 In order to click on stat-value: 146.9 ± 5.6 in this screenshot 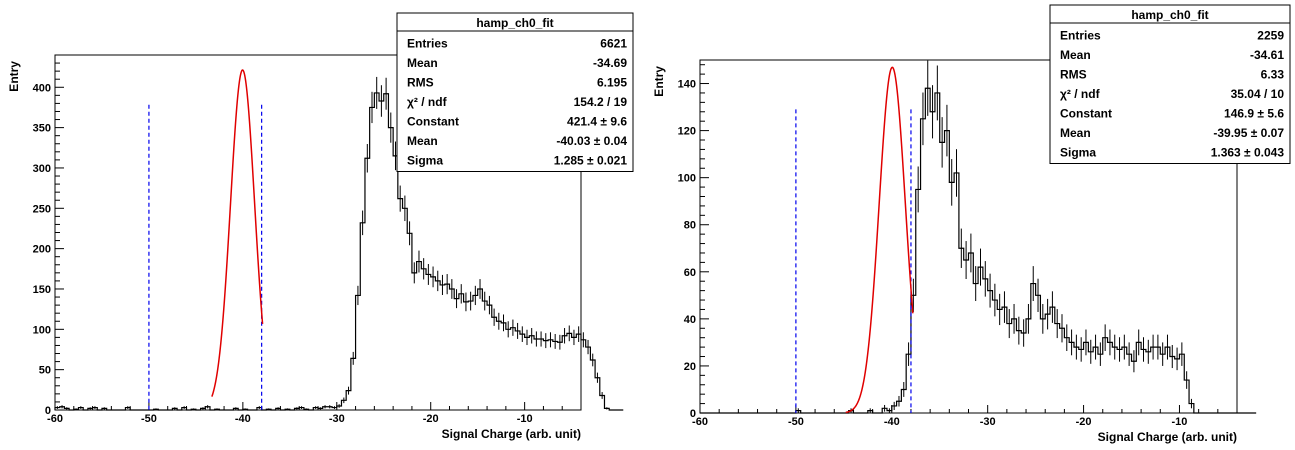, I will do `click(1254, 114)`.